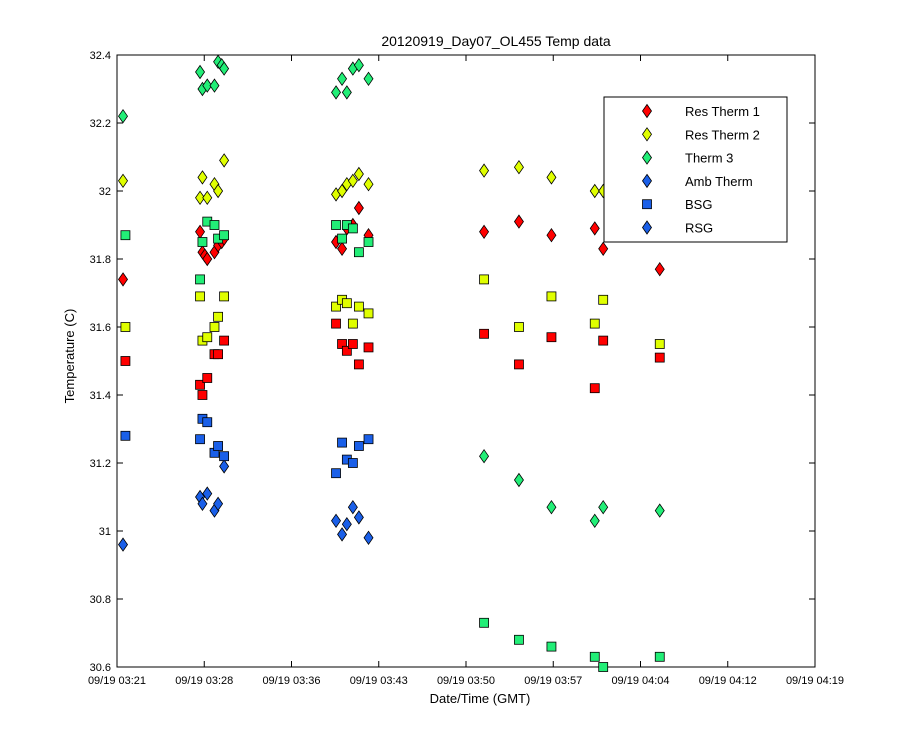 The image size is (900, 750). What do you see at coordinates (699, 228) in the screenshot?
I see `legend-label: RSG` at bounding box center [699, 228].